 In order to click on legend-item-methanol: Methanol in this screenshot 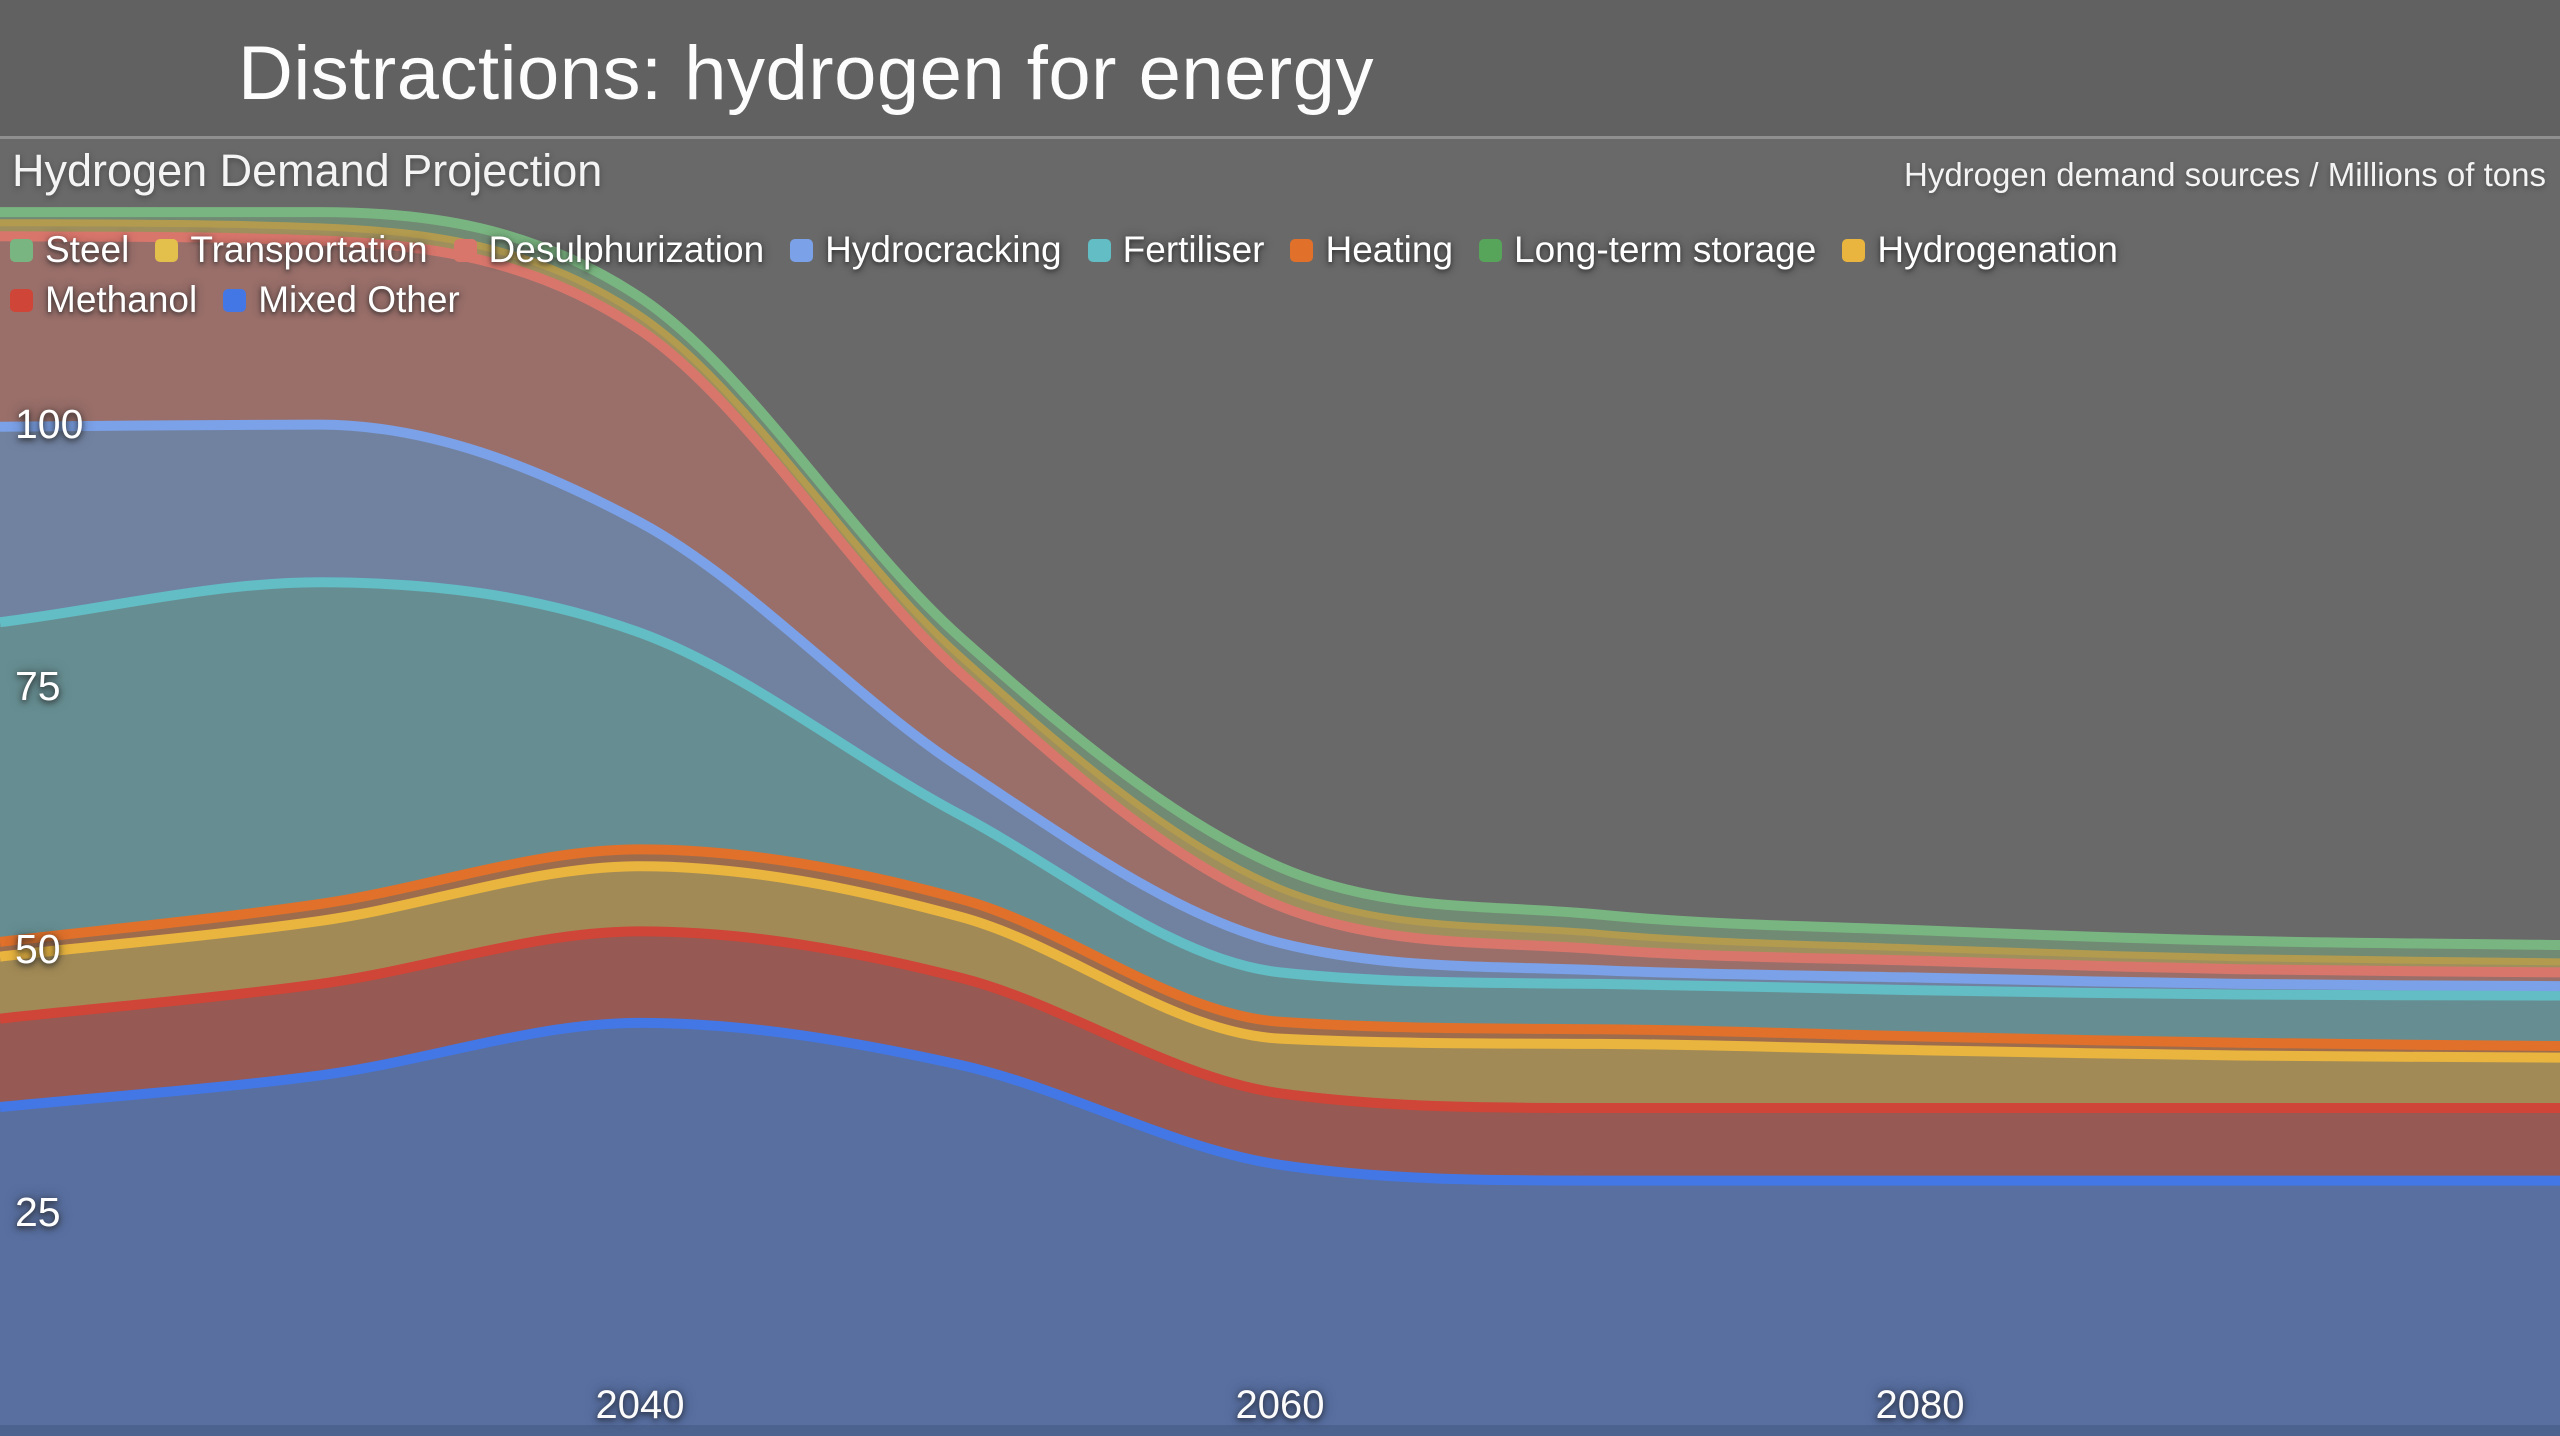, I will do `click(103, 300)`.